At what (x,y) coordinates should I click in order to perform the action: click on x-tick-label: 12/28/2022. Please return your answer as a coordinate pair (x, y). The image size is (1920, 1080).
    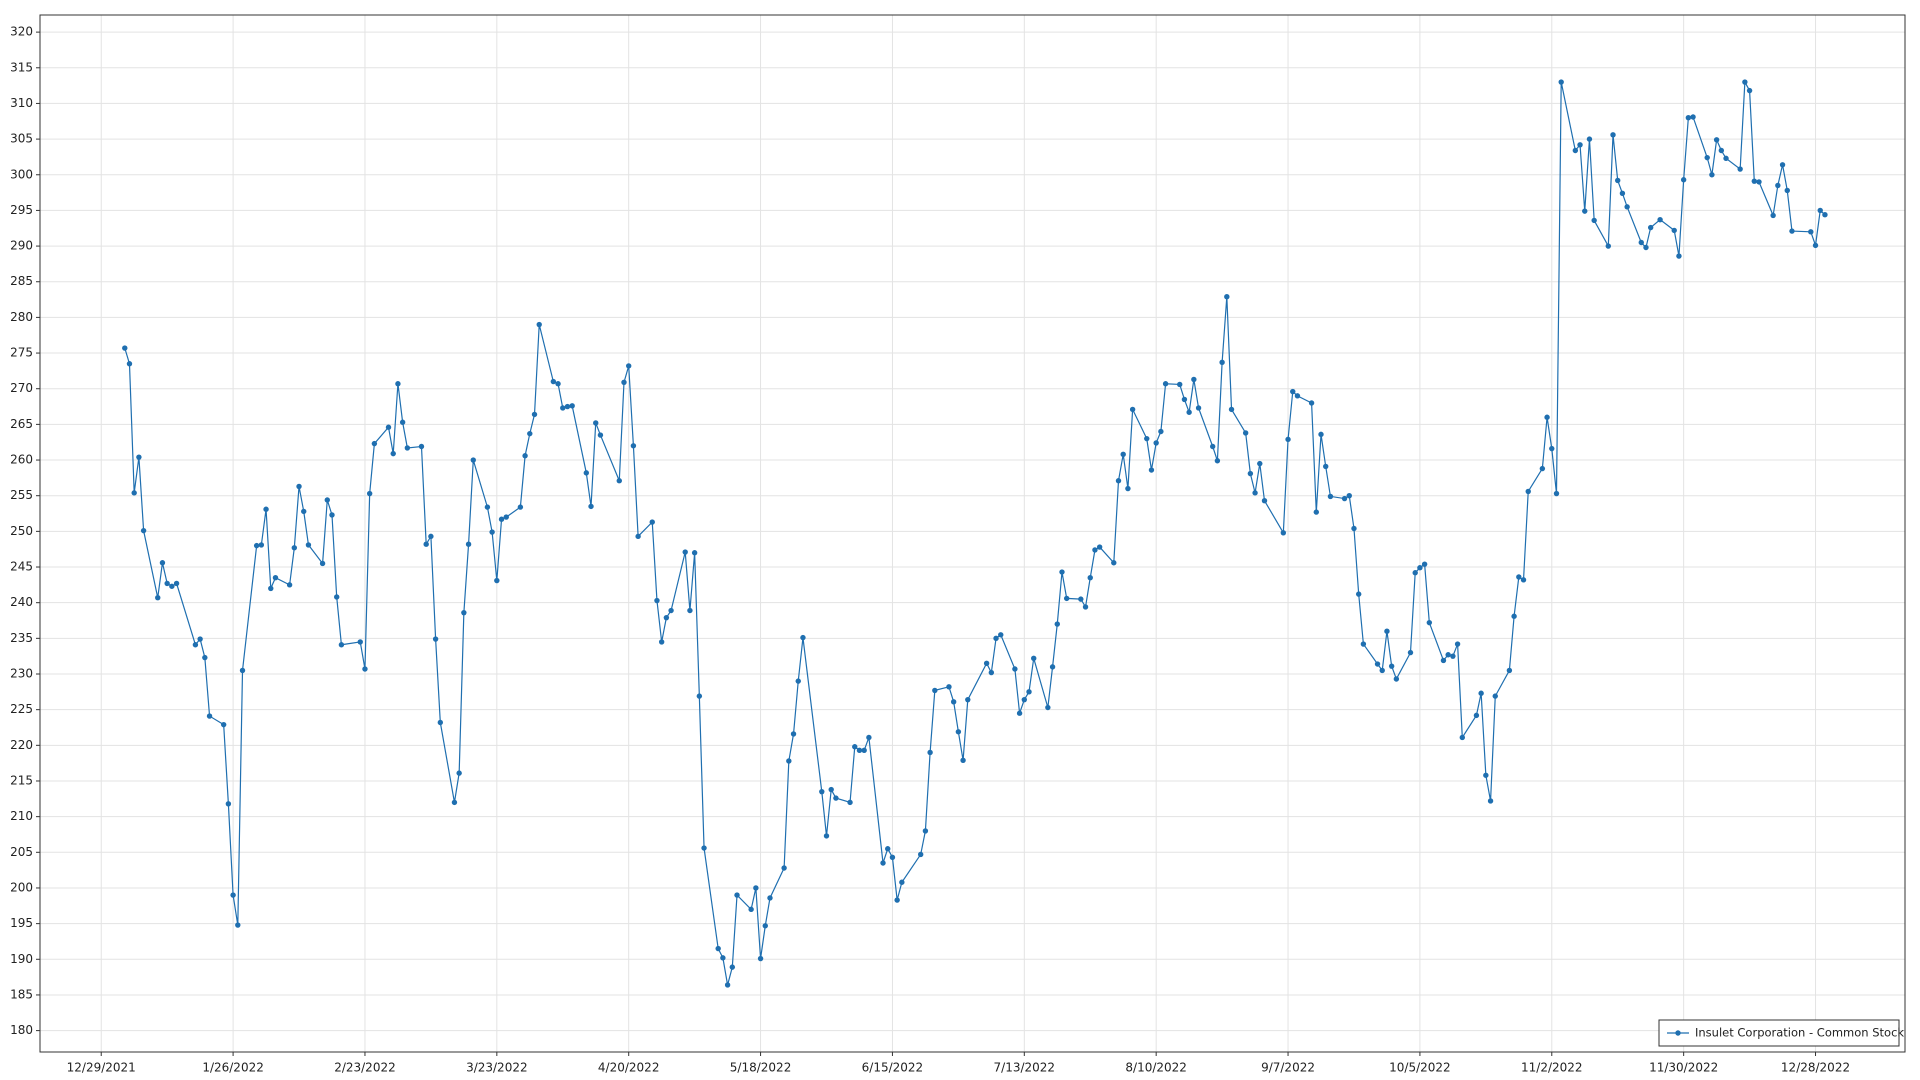
    Looking at the image, I should click on (1815, 1068).